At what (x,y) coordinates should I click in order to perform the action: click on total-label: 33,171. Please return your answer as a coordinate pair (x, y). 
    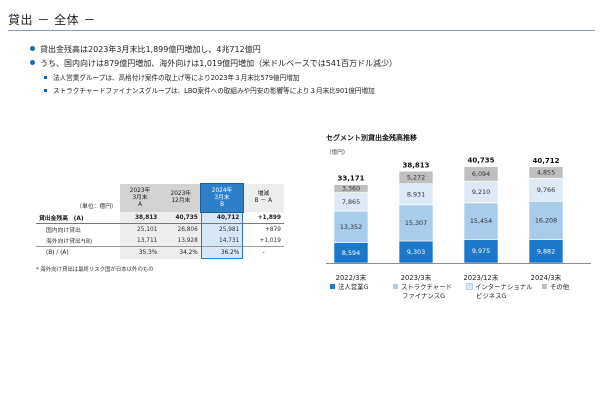
    Looking at the image, I should click on (350, 179).